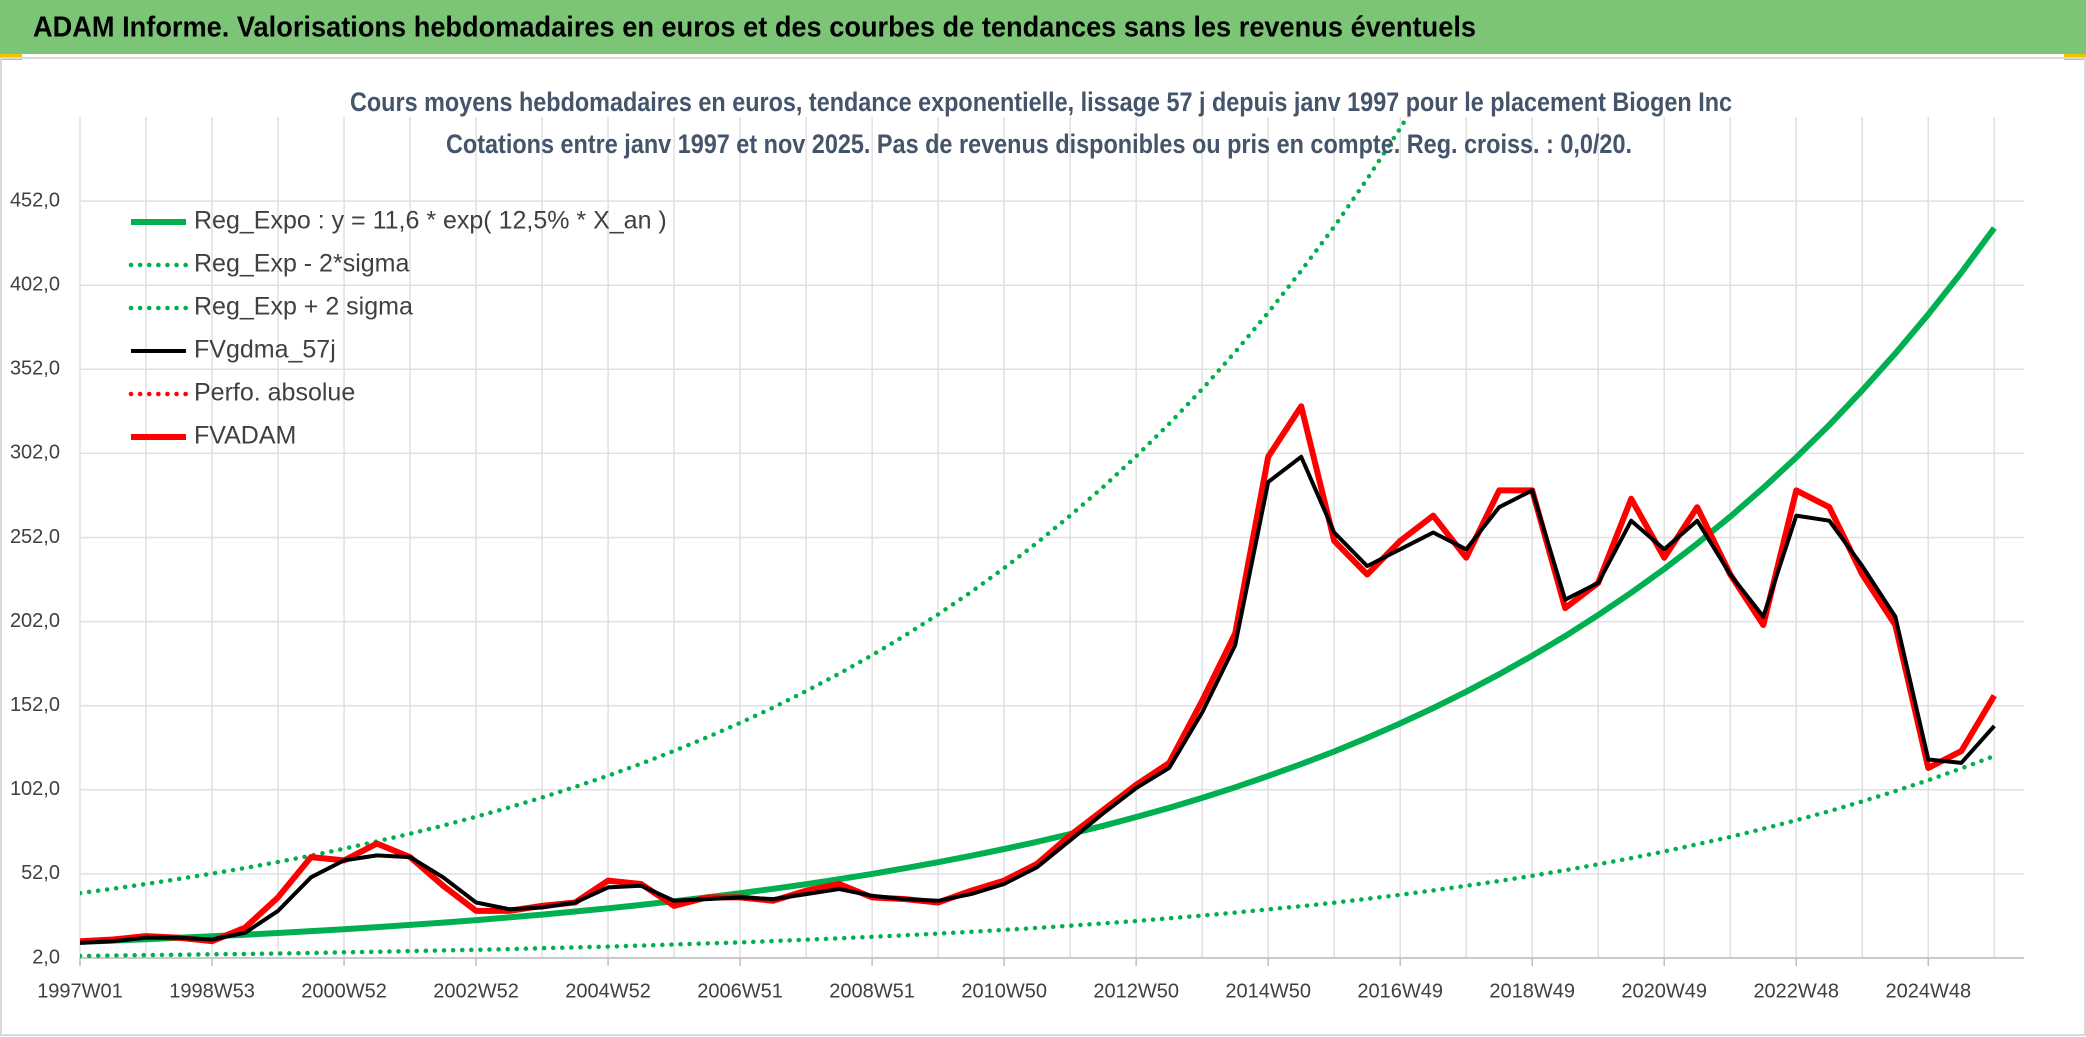  I want to click on y-tick-label: 352,0, so click(35, 369).